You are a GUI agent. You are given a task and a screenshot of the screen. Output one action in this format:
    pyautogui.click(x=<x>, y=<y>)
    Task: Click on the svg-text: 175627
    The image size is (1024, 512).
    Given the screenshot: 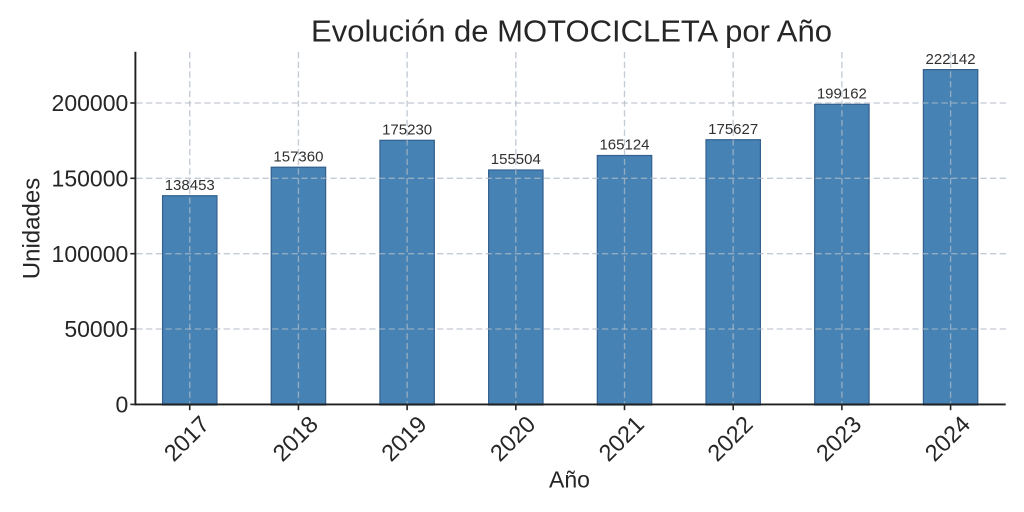 What is the action you would take?
    pyautogui.click(x=733, y=129)
    